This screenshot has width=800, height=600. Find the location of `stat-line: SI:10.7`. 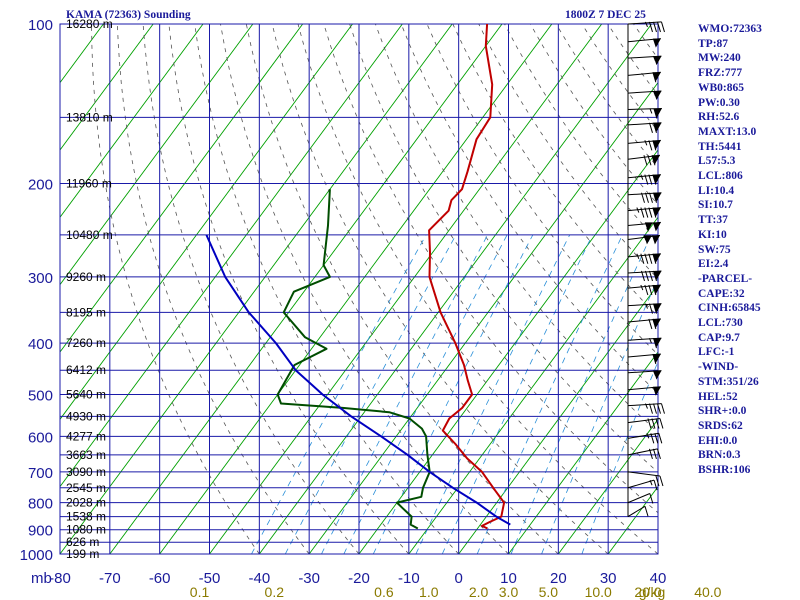

stat-line: SI:10.7 is located at coordinates (715, 205).